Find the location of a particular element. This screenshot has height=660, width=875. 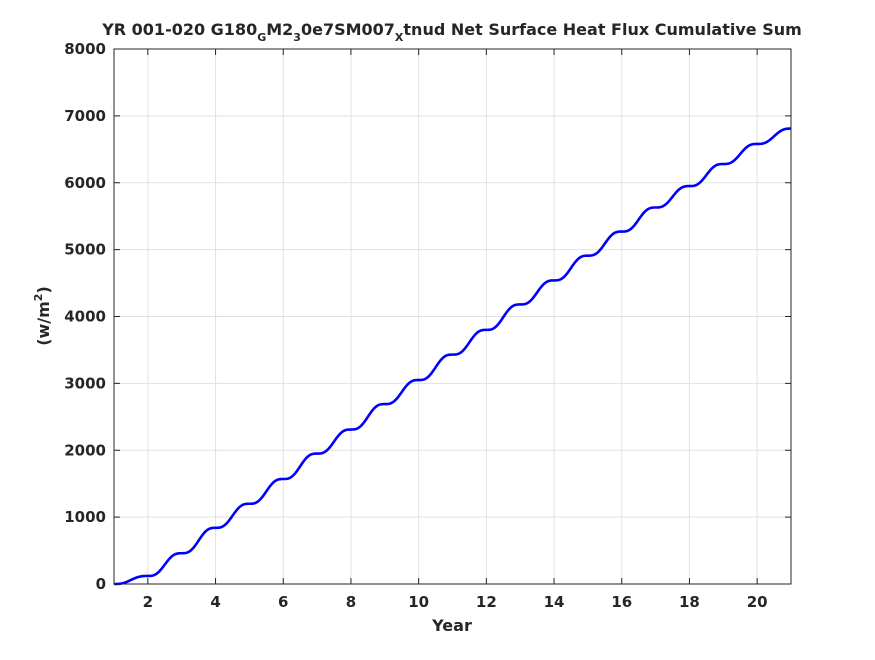

x-tick-label: 16 is located at coordinates (621, 602).